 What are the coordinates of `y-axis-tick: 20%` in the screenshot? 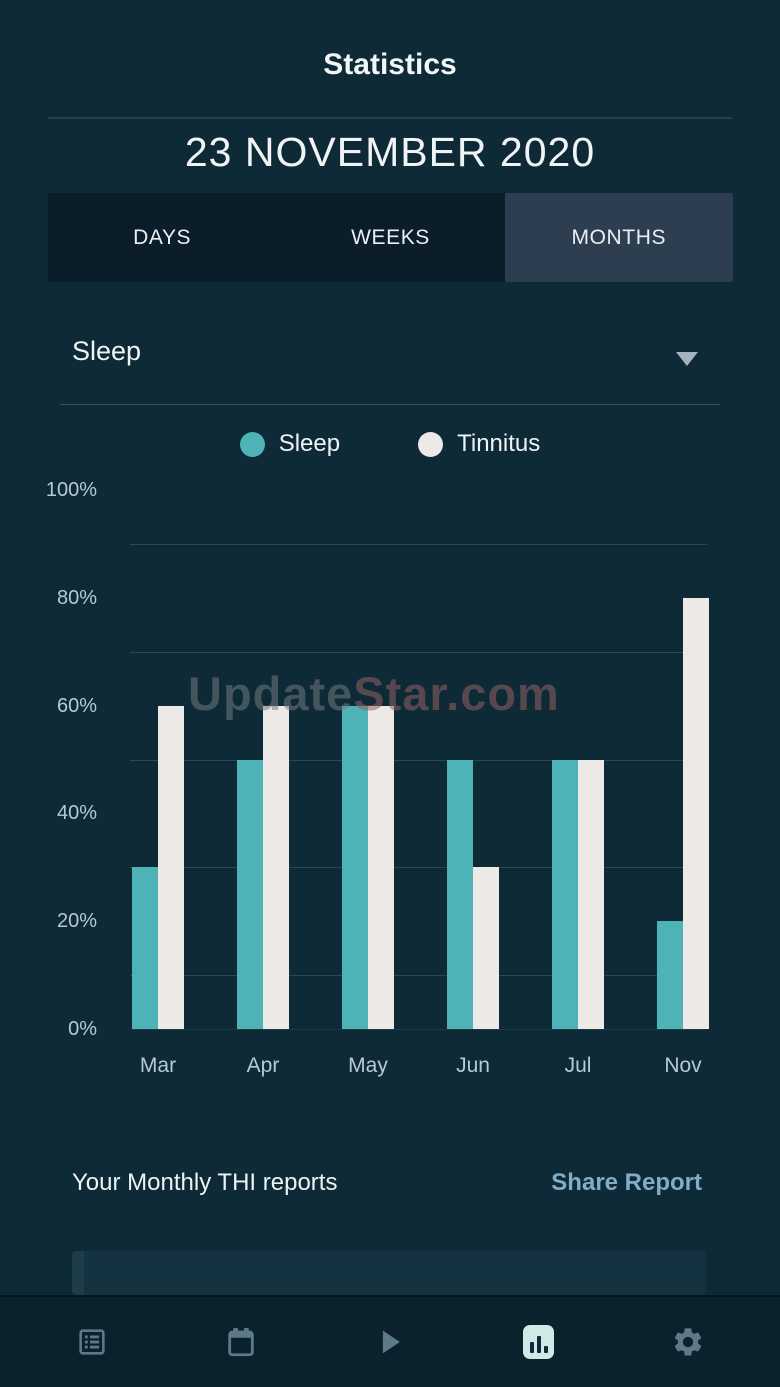 It's located at (76, 921).